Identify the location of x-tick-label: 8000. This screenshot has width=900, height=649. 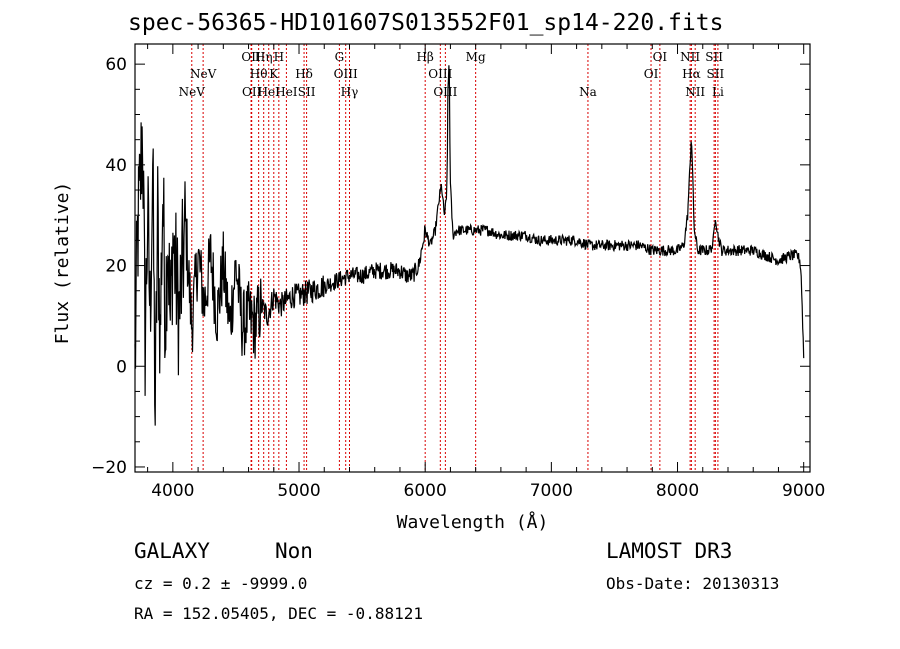
(677, 491).